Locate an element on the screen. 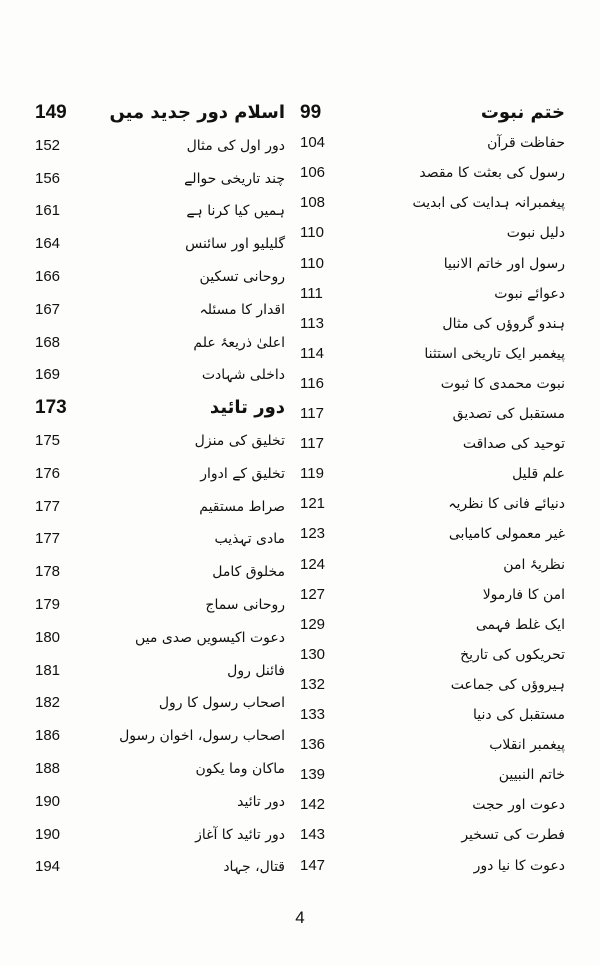 This screenshot has width=600, height=965. entry-title: ہیروؤں کی جماعت is located at coordinates (507, 684).